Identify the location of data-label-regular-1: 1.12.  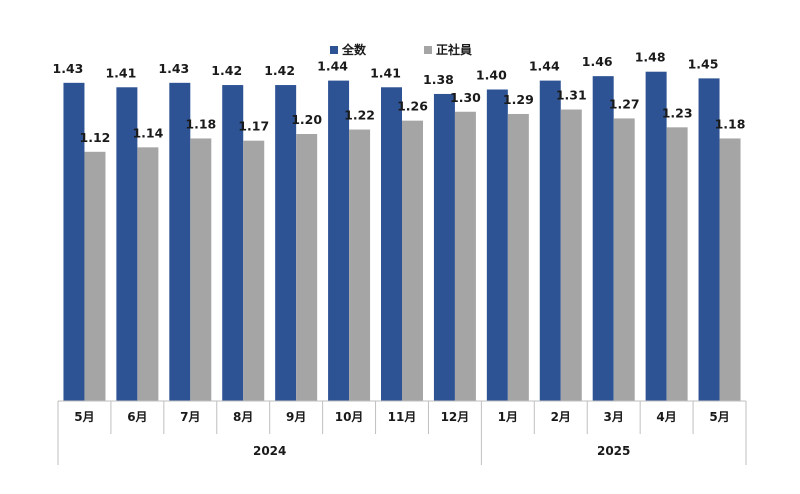
(95, 137).